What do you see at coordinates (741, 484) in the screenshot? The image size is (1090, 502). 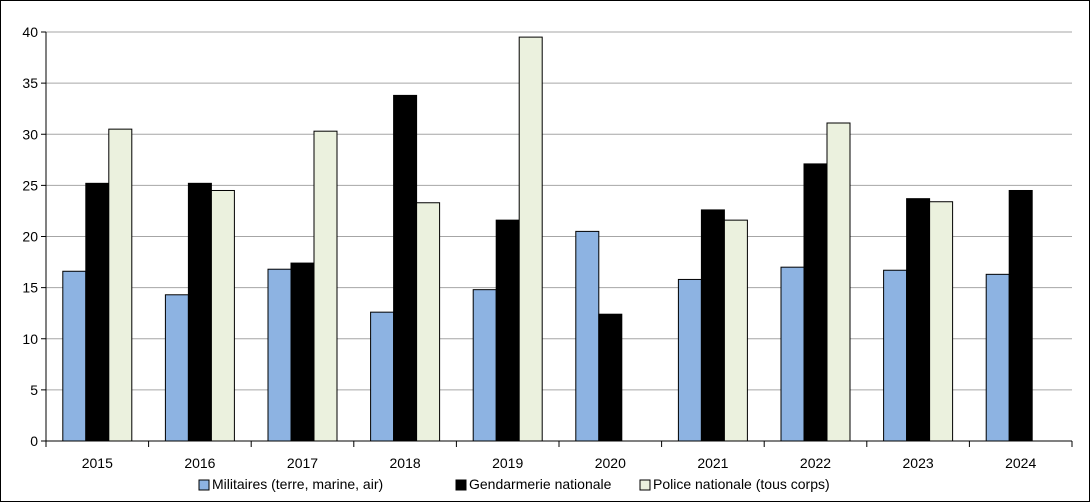 I see `legend-label: Police nationale (tous corps)` at bounding box center [741, 484].